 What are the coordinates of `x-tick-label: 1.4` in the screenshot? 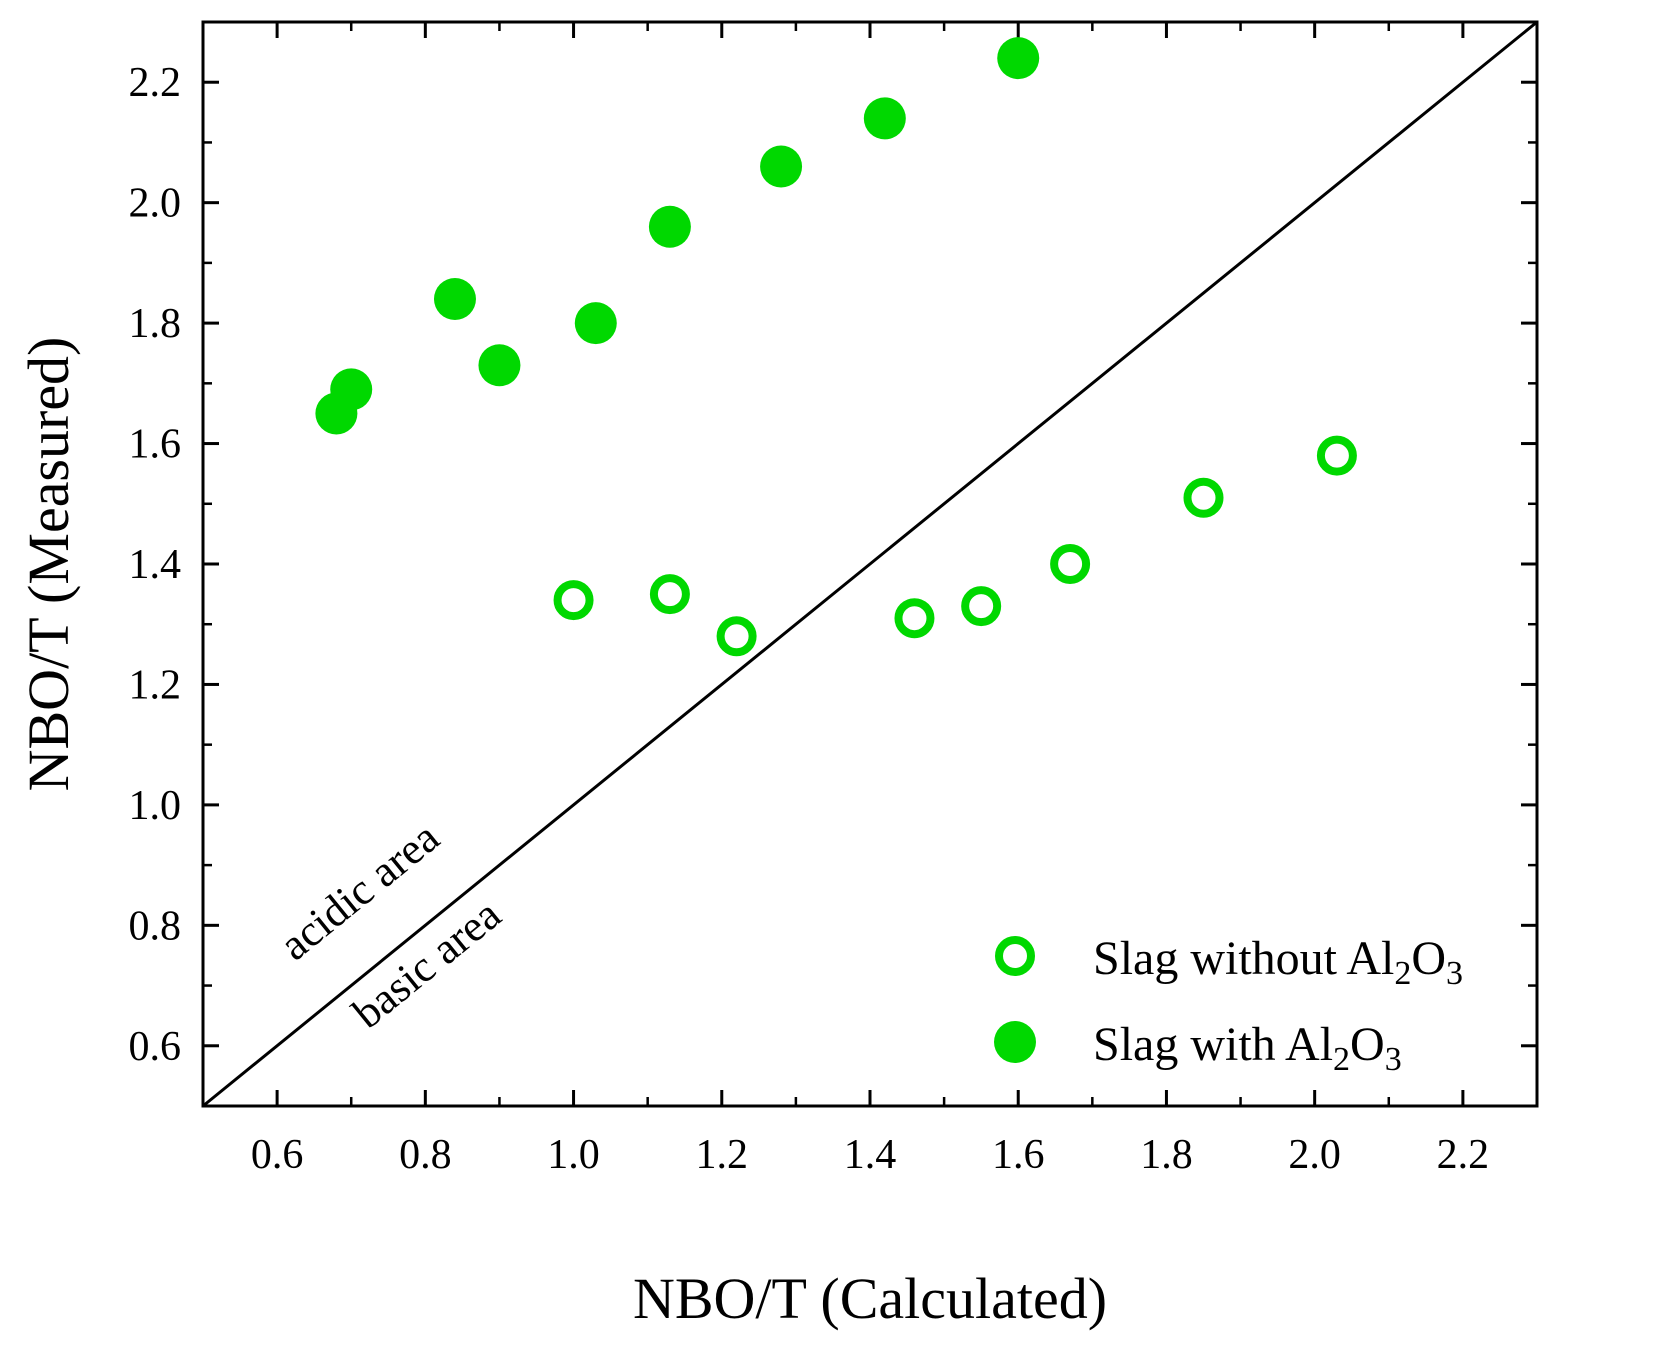 It's located at (870, 1155).